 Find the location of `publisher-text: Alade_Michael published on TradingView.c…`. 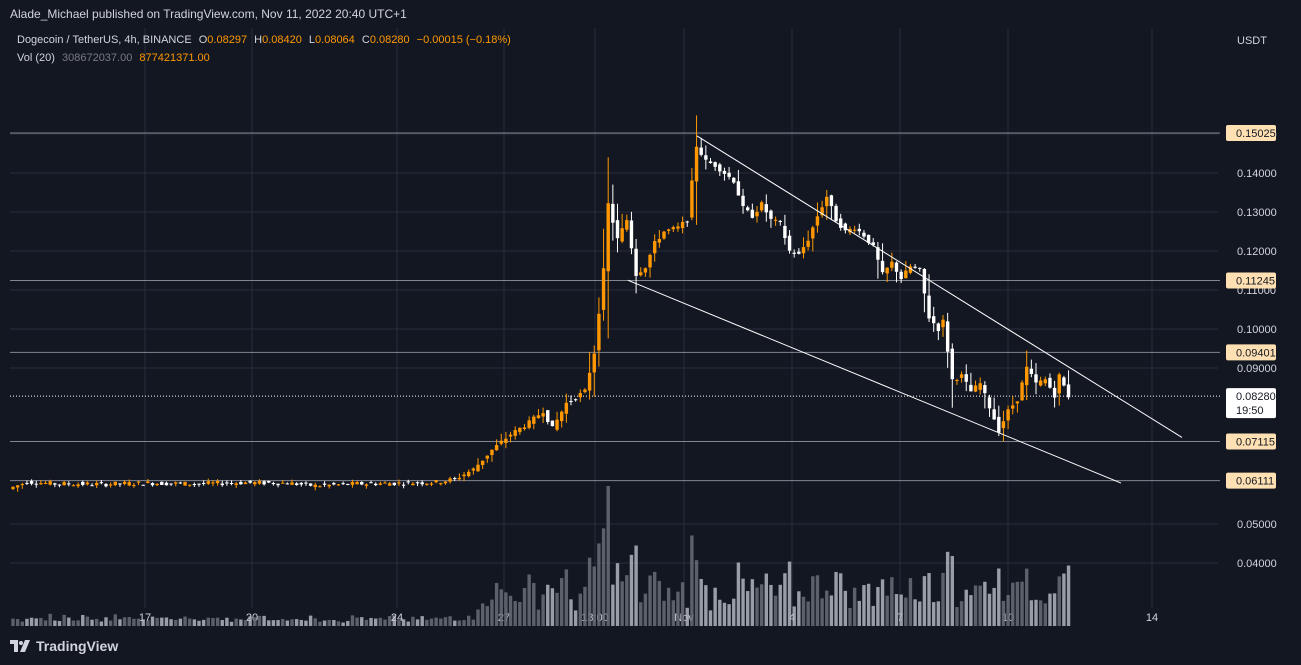

publisher-text: Alade_Michael published on TradingView.c… is located at coordinates (208, 14).